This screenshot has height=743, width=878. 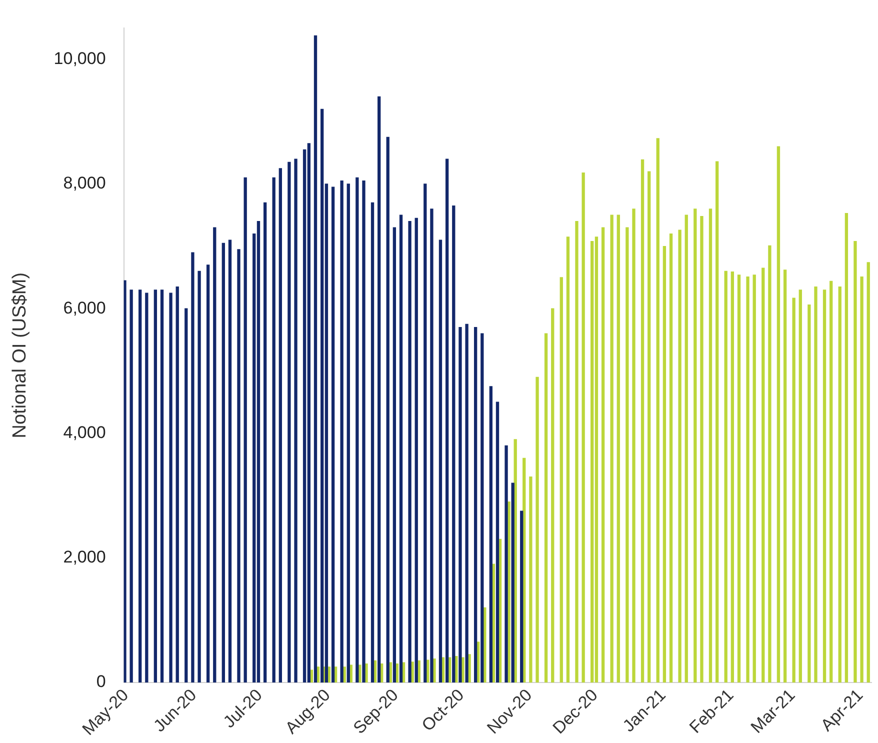 What do you see at coordinates (20, 355) in the screenshot?
I see `y-axis-title: Notional OI (US$M)` at bounding box center [20, 355].